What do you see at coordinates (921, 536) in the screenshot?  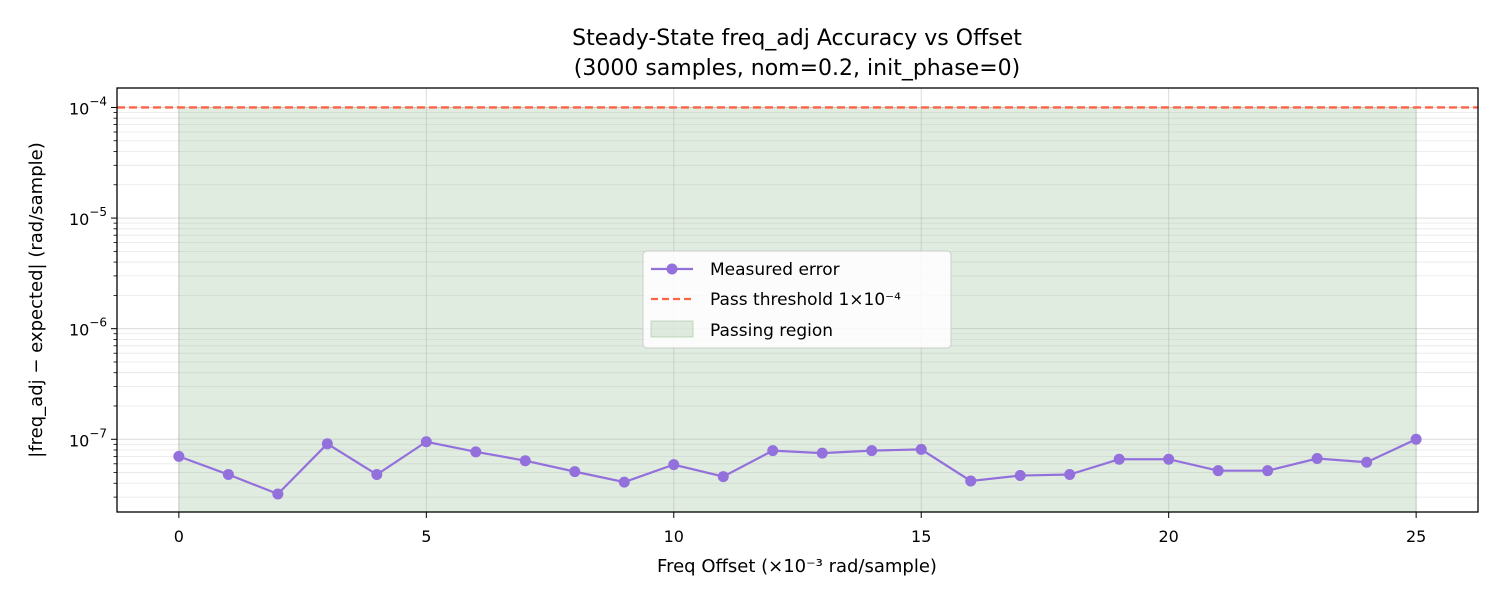 I see `x-tick-label: 15` at bounding box center [921, 536].